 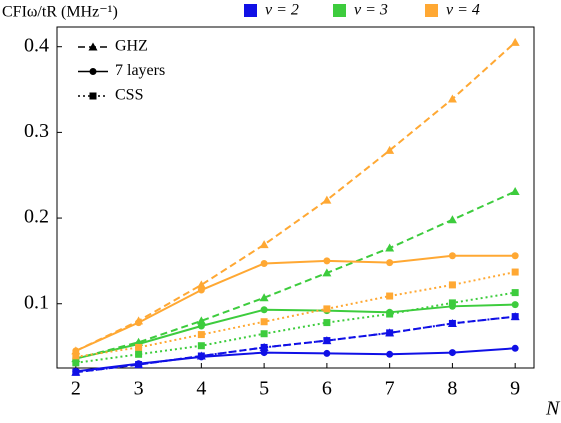 What do you see at coordinates (264, 389) in the screenshot?
I see `x-tick-label: 5` at bounding box center [264, 389].